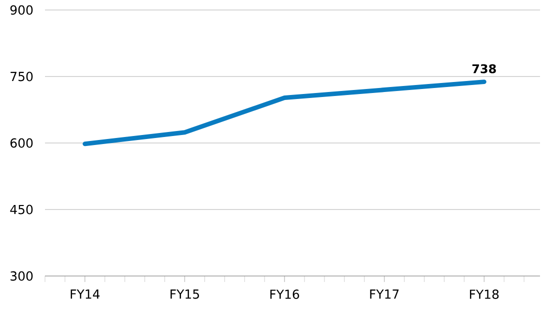 This screenshot has height=321, width=545. What do you see at coordinates (184, 294) in the screenshot?
I see `x-tick-label: FY15` at bounding box center [184, 294].